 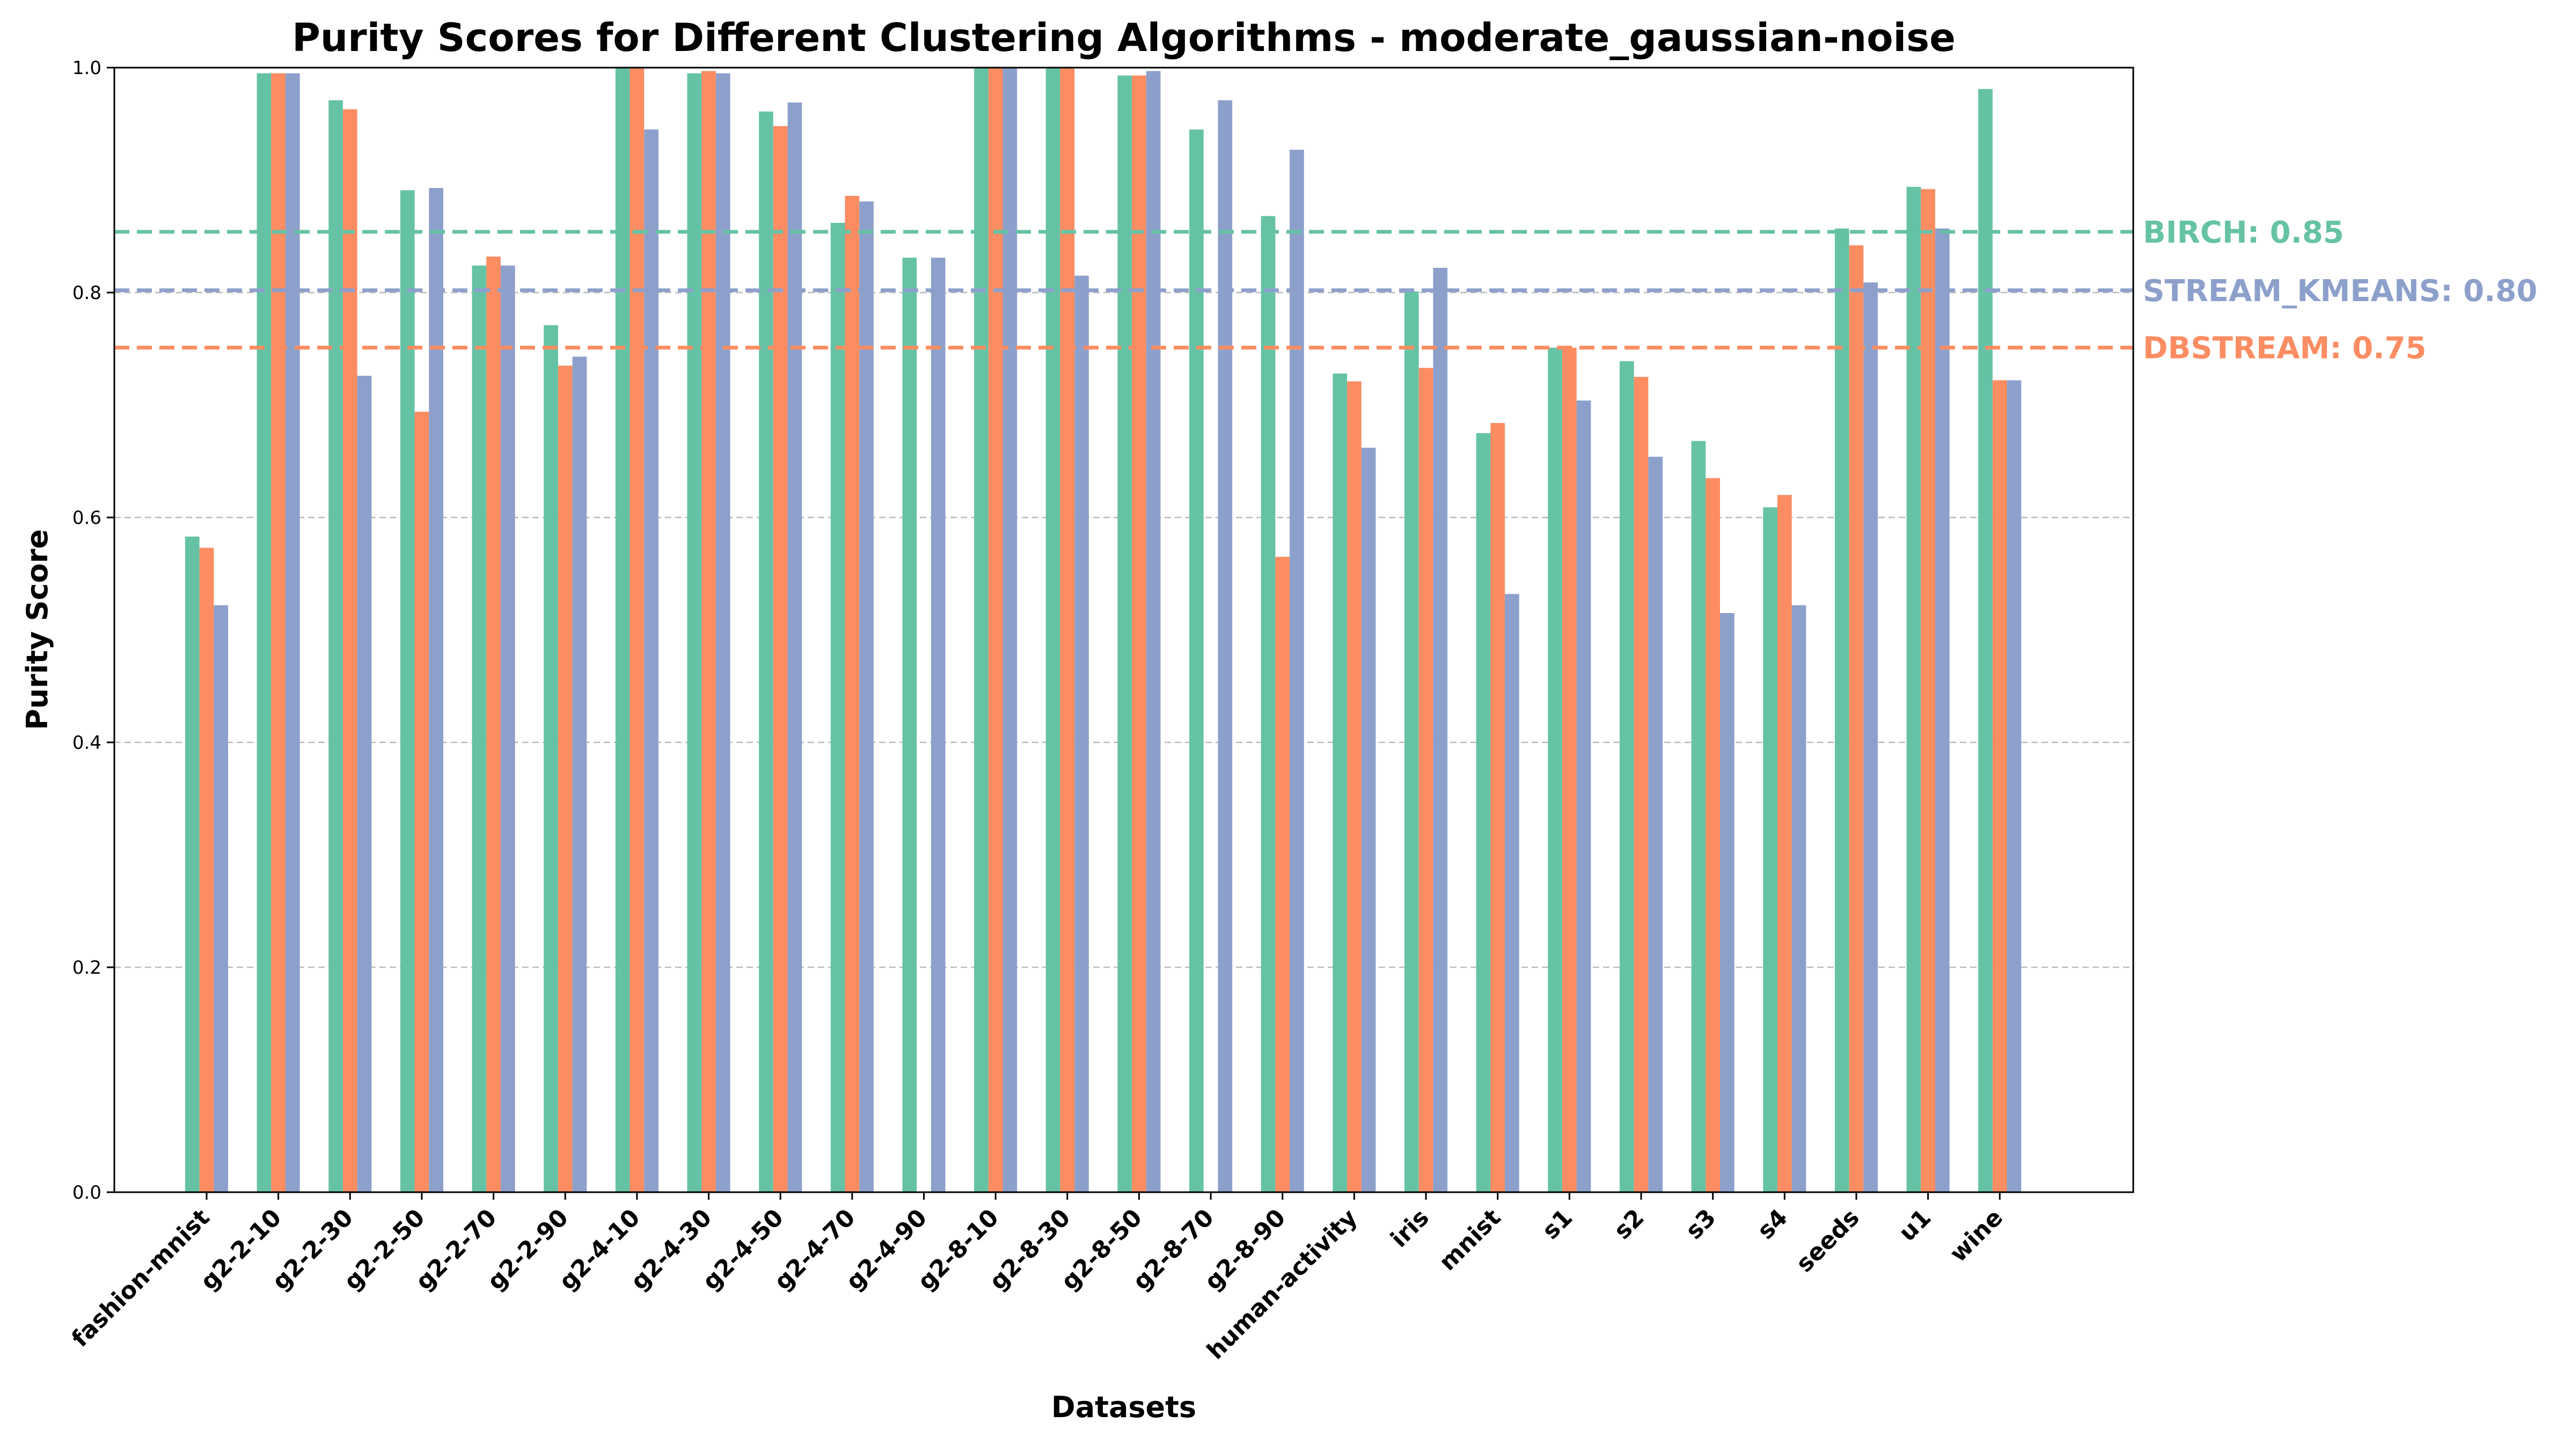 What do you see at coordinates (86, 293) in the screenshot?
I see `y-tick-label: 0.8` at bounding box center [86, 293].